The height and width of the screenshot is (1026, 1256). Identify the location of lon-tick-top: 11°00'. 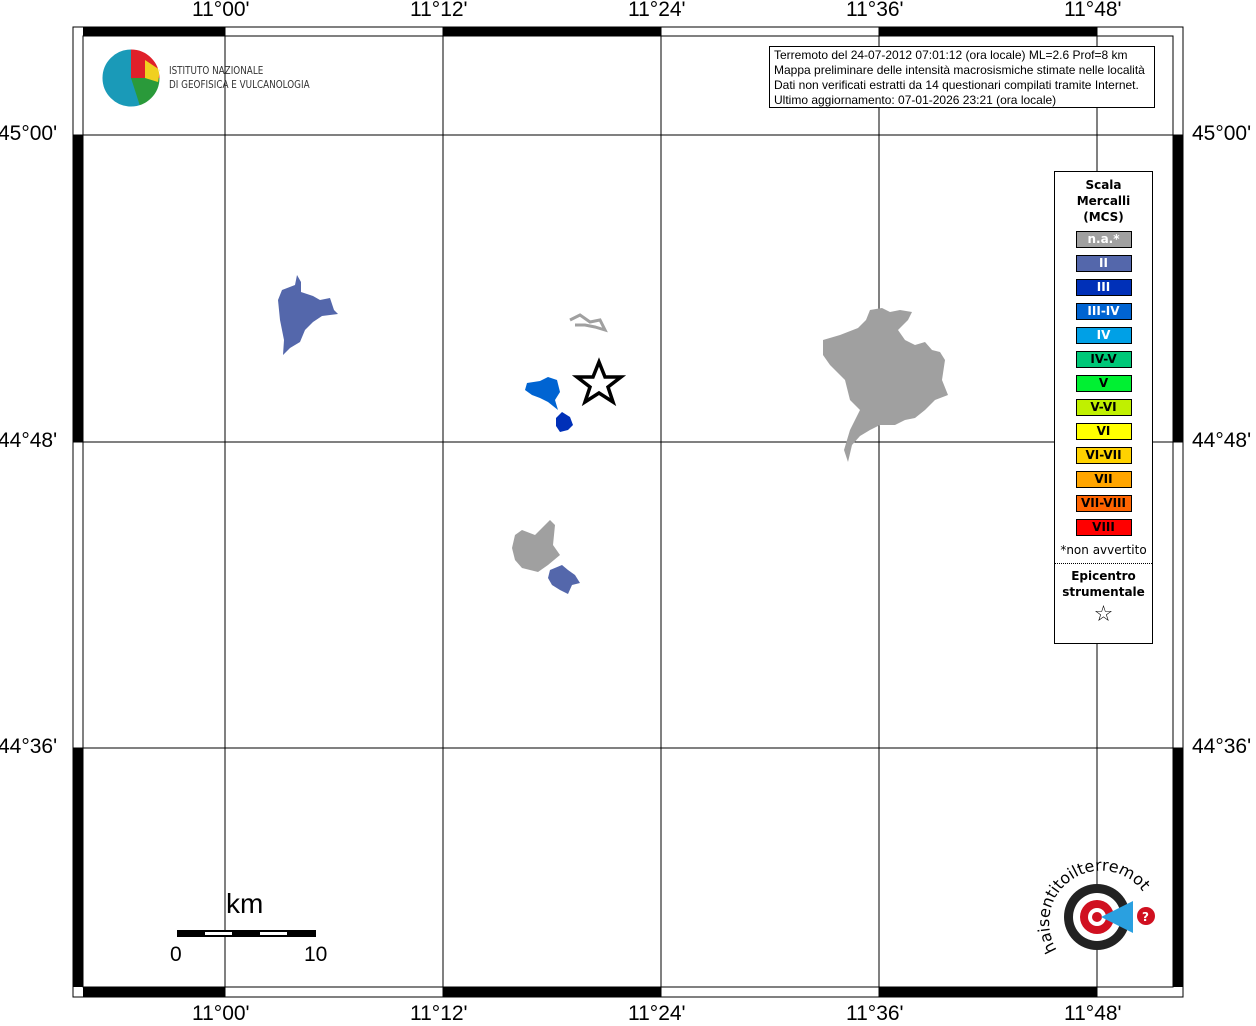
(221, 10).